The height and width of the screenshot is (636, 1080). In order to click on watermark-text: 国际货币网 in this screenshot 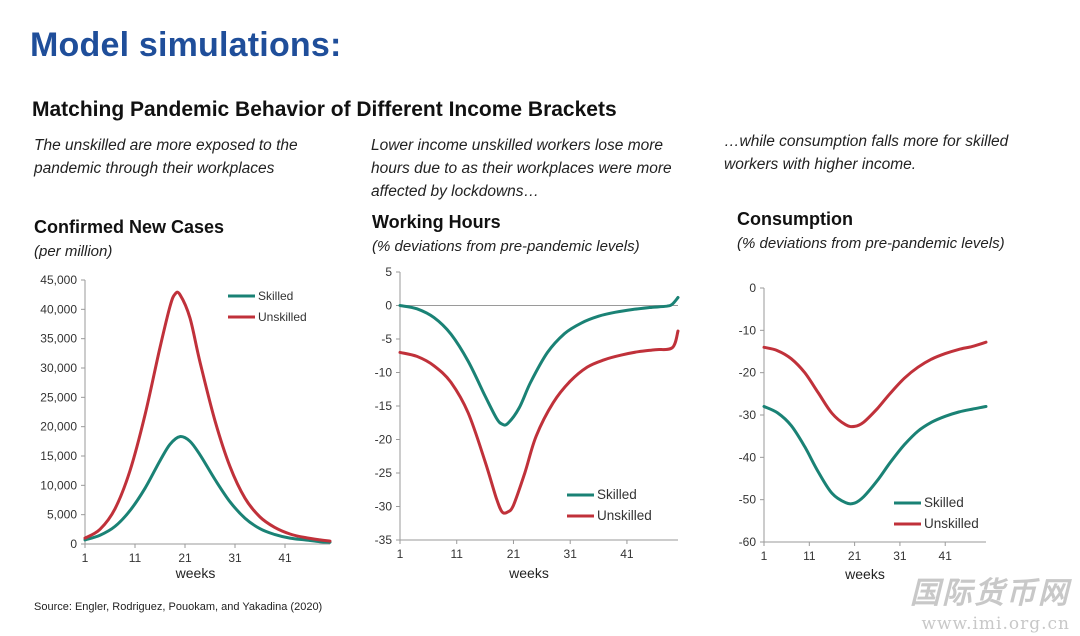, I will do `click(990, 593)`.